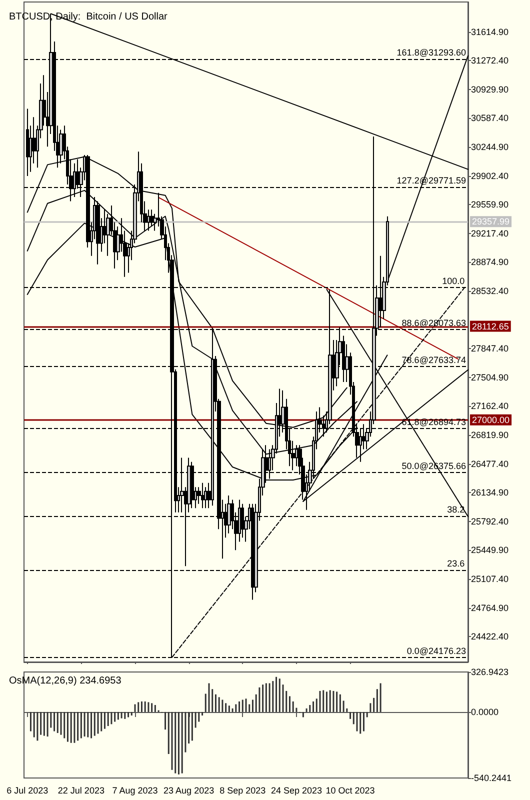  What do you see at coordinates (490, 579) in the screenshot?
I see `y-tick-label: 25107.40` at bounding box center [490, 579].